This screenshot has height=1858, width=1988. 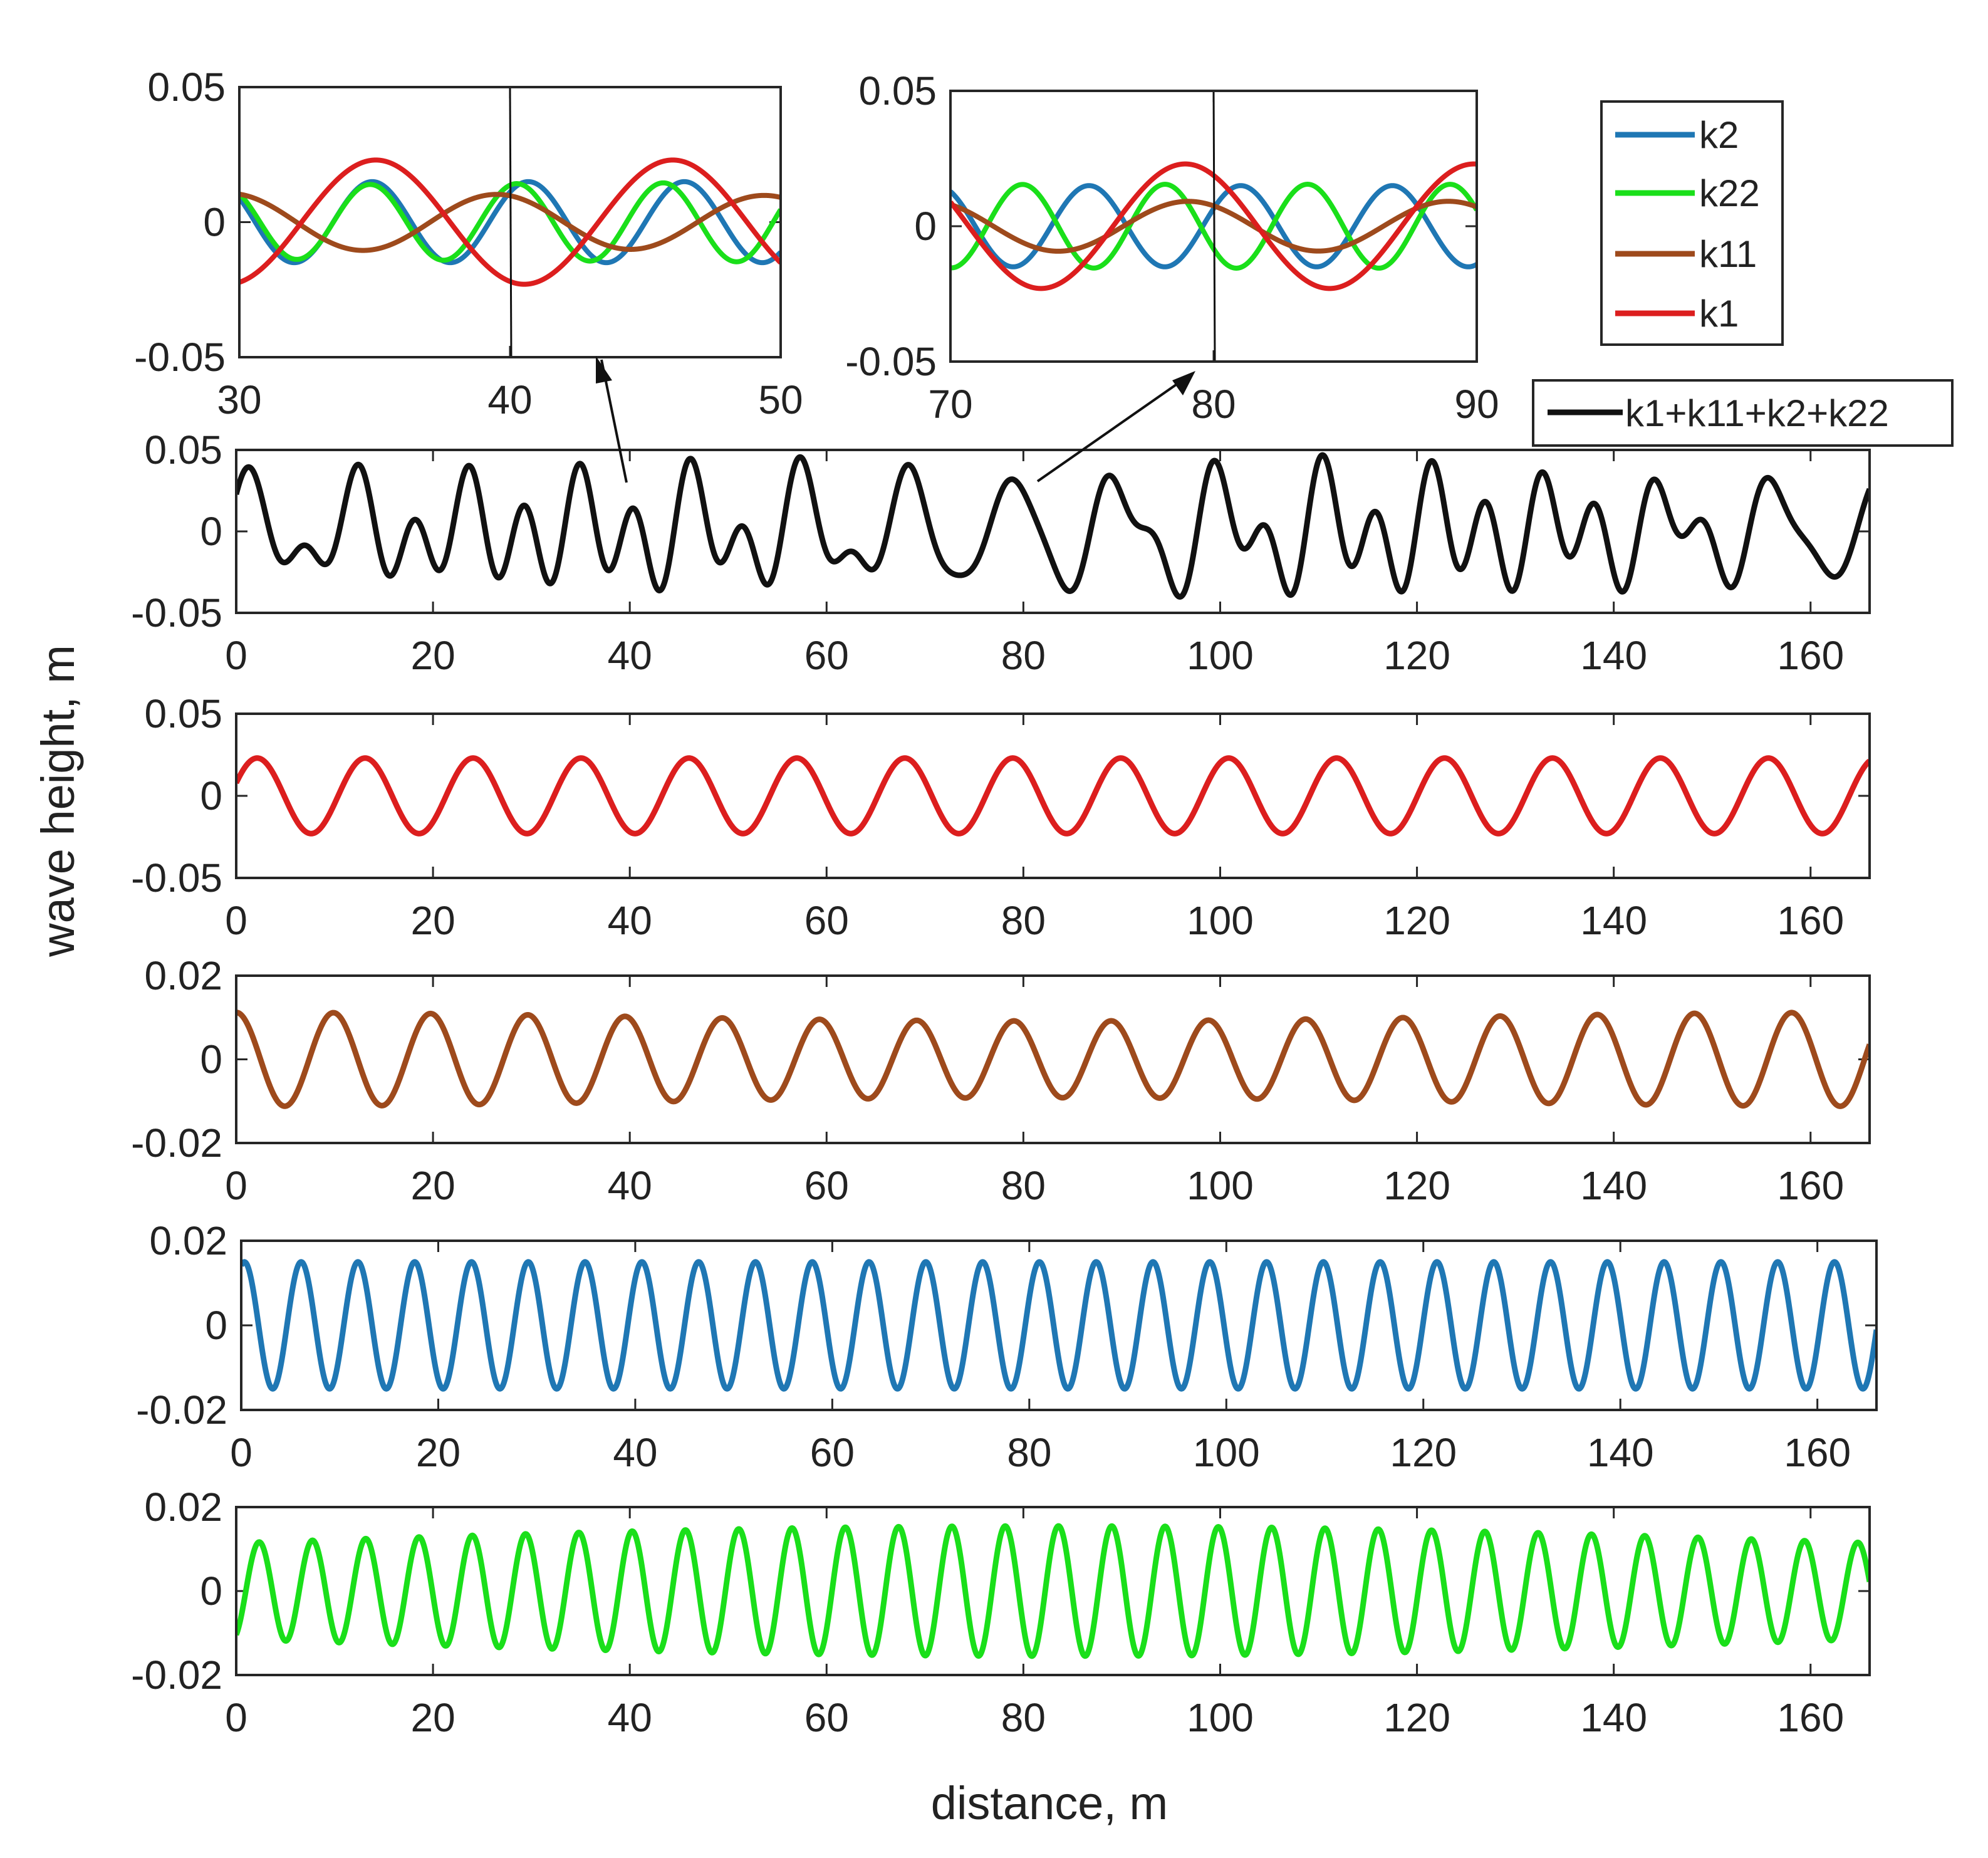 I want to click on y-tick-label-k2-0: -0.02, so click(x=181, y=1410).